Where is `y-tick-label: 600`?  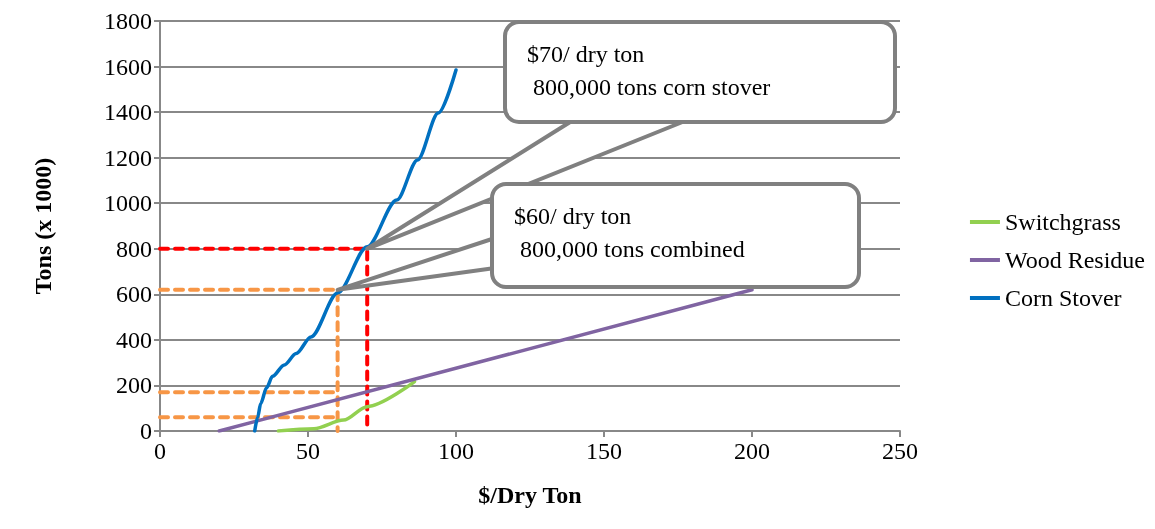 y-tick-label: 600 is located at coordinates (134, 294).